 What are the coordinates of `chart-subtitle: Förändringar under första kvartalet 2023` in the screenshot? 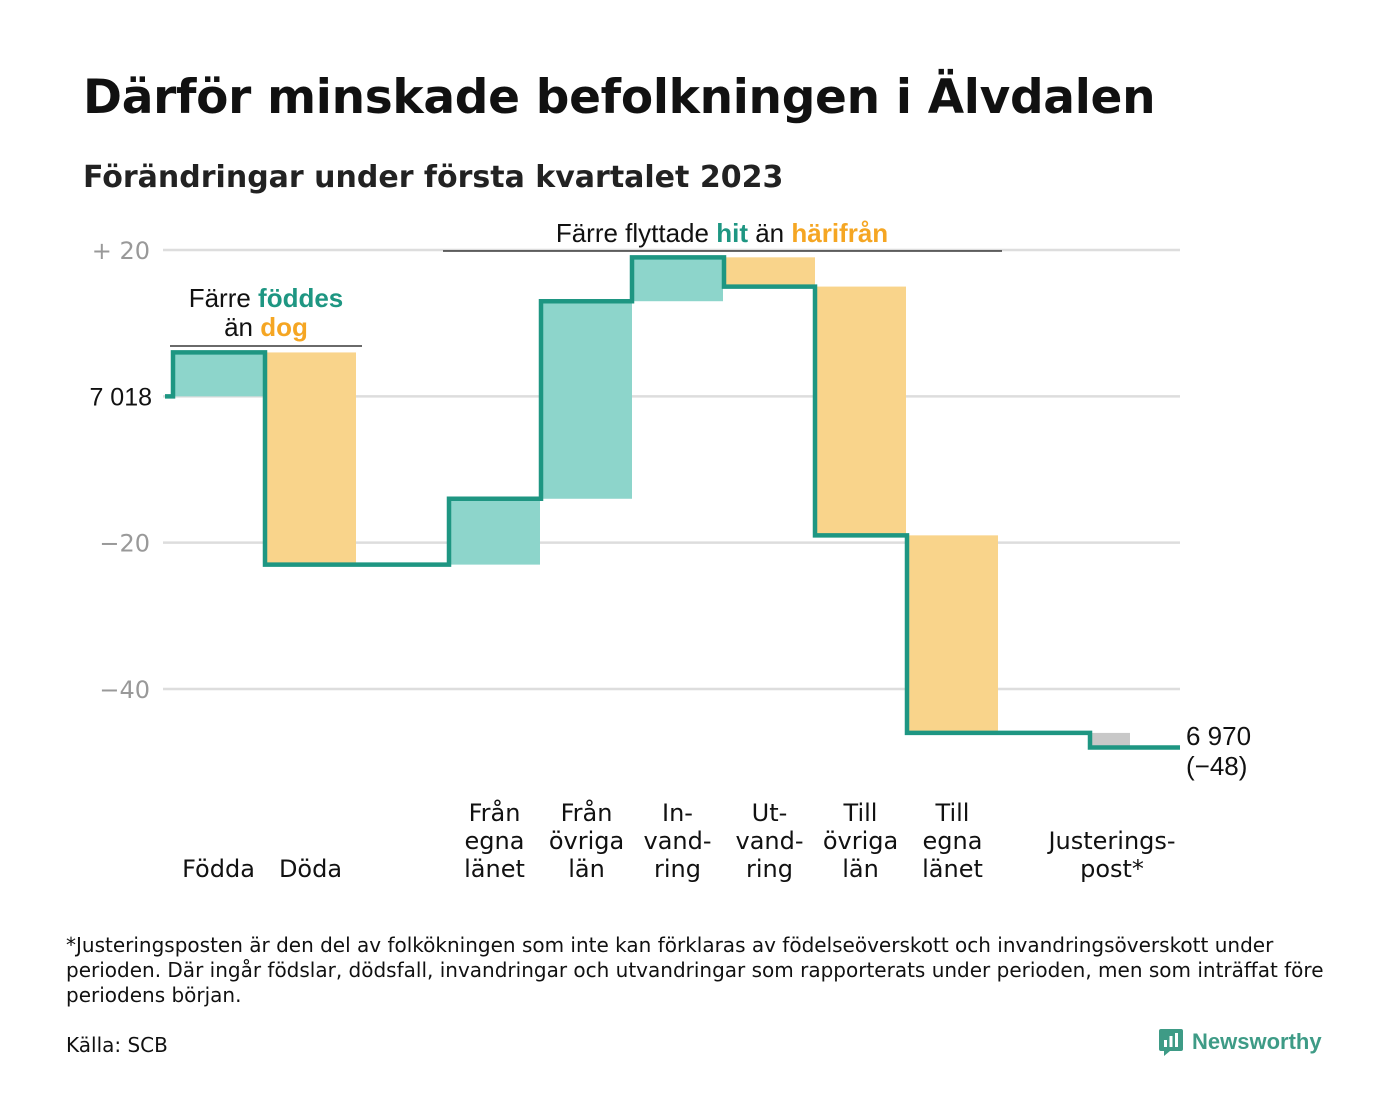 It's located at (433, 177).